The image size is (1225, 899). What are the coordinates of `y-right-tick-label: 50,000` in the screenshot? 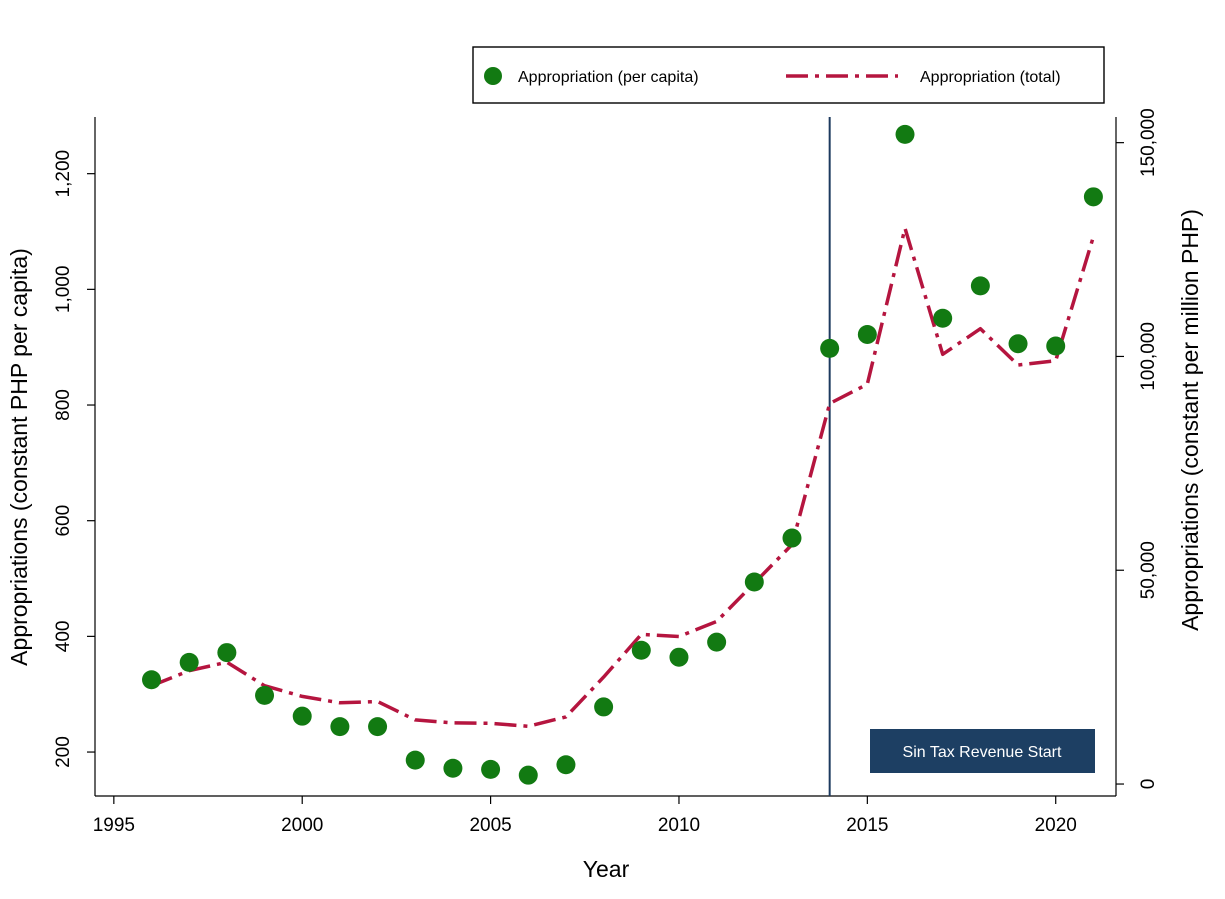 It's located at (1148, 570).